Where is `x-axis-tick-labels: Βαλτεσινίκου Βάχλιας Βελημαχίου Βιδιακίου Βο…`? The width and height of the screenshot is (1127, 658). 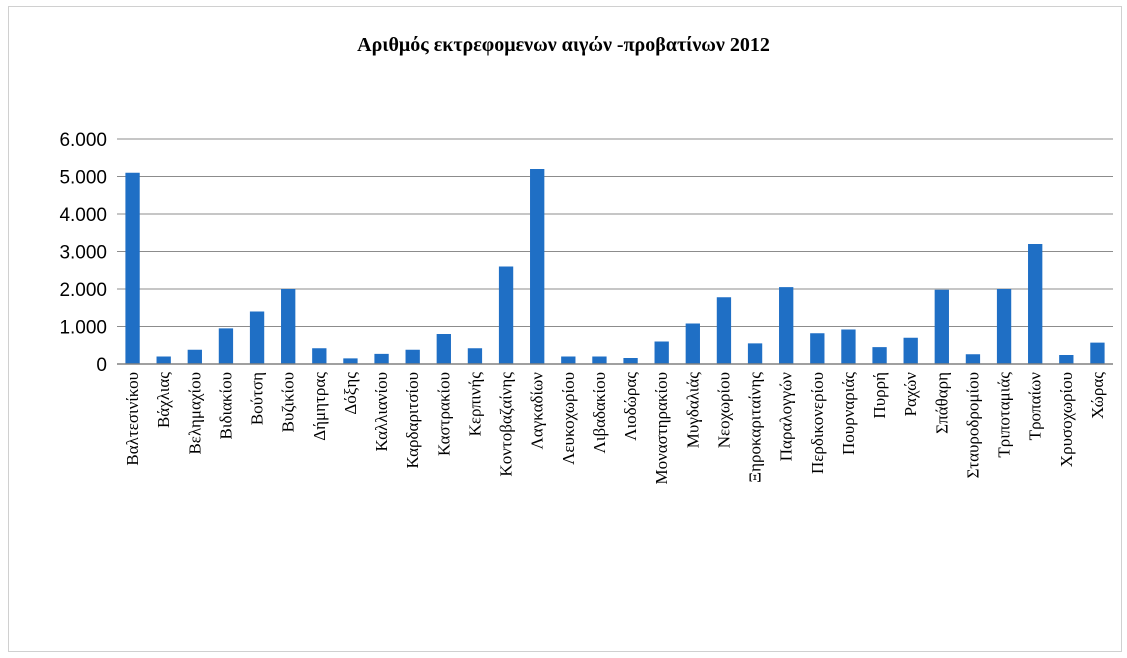 x-axis-tick-labels: Βαλτεσινίκου Βάχλιας Βελημαχίου Βιδιακίου Βο… is located at coordinates (615, 428).